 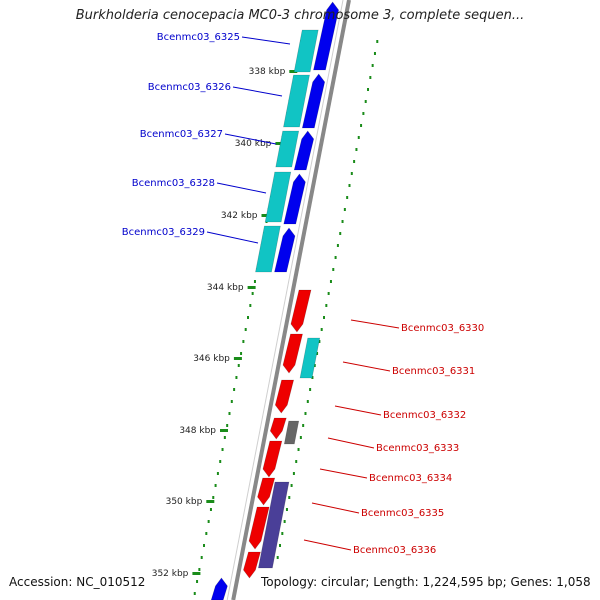 I want to click on gene-label: Bcenmc03_6329, so click(x=163, y=232).